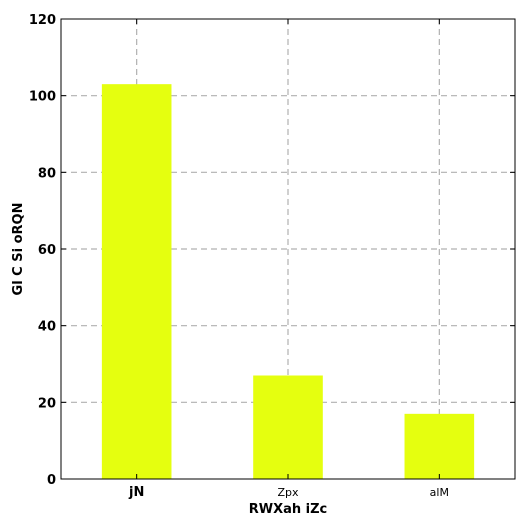 The height and width of the screenshot is (532, 528). I want to click on y-tick-label: 0, so click(51, 480).